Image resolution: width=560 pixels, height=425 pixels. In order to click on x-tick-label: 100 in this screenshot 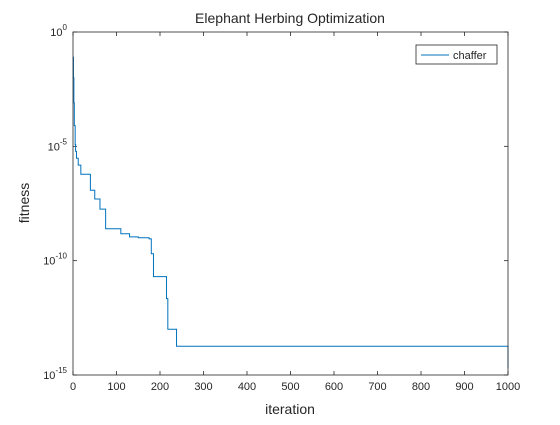, I will do `click(116, 387)`.